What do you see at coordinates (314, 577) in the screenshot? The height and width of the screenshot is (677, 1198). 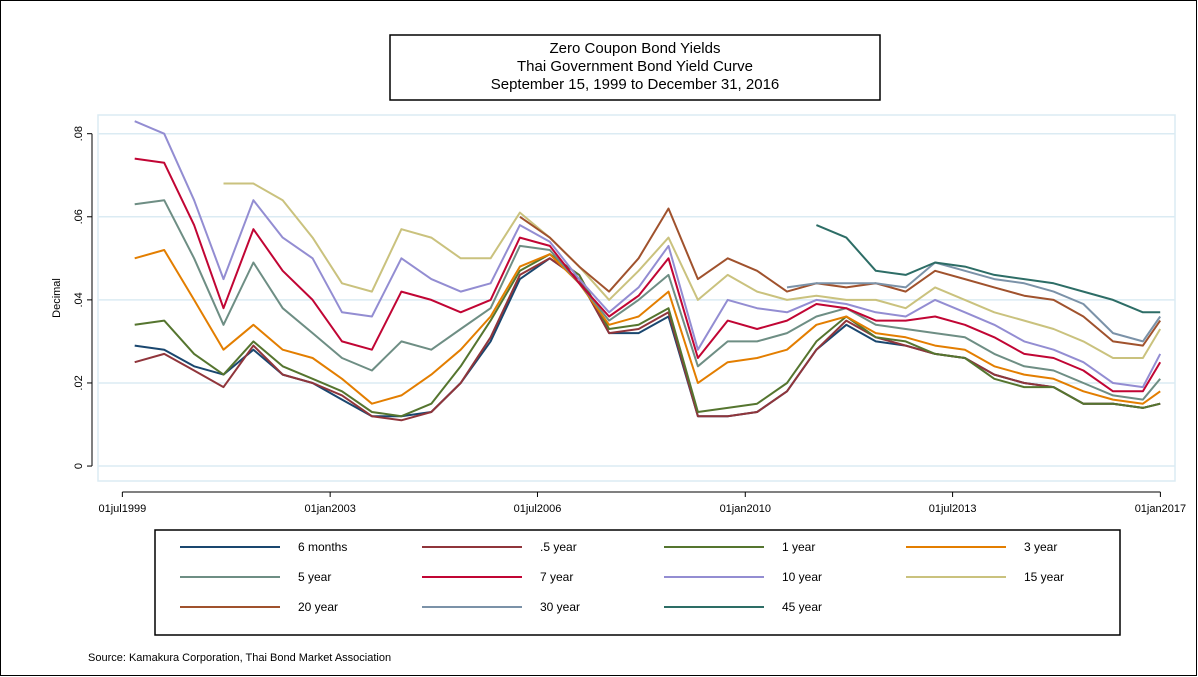 I see `legend-label: 5 year` at bounding box center [314, 577].